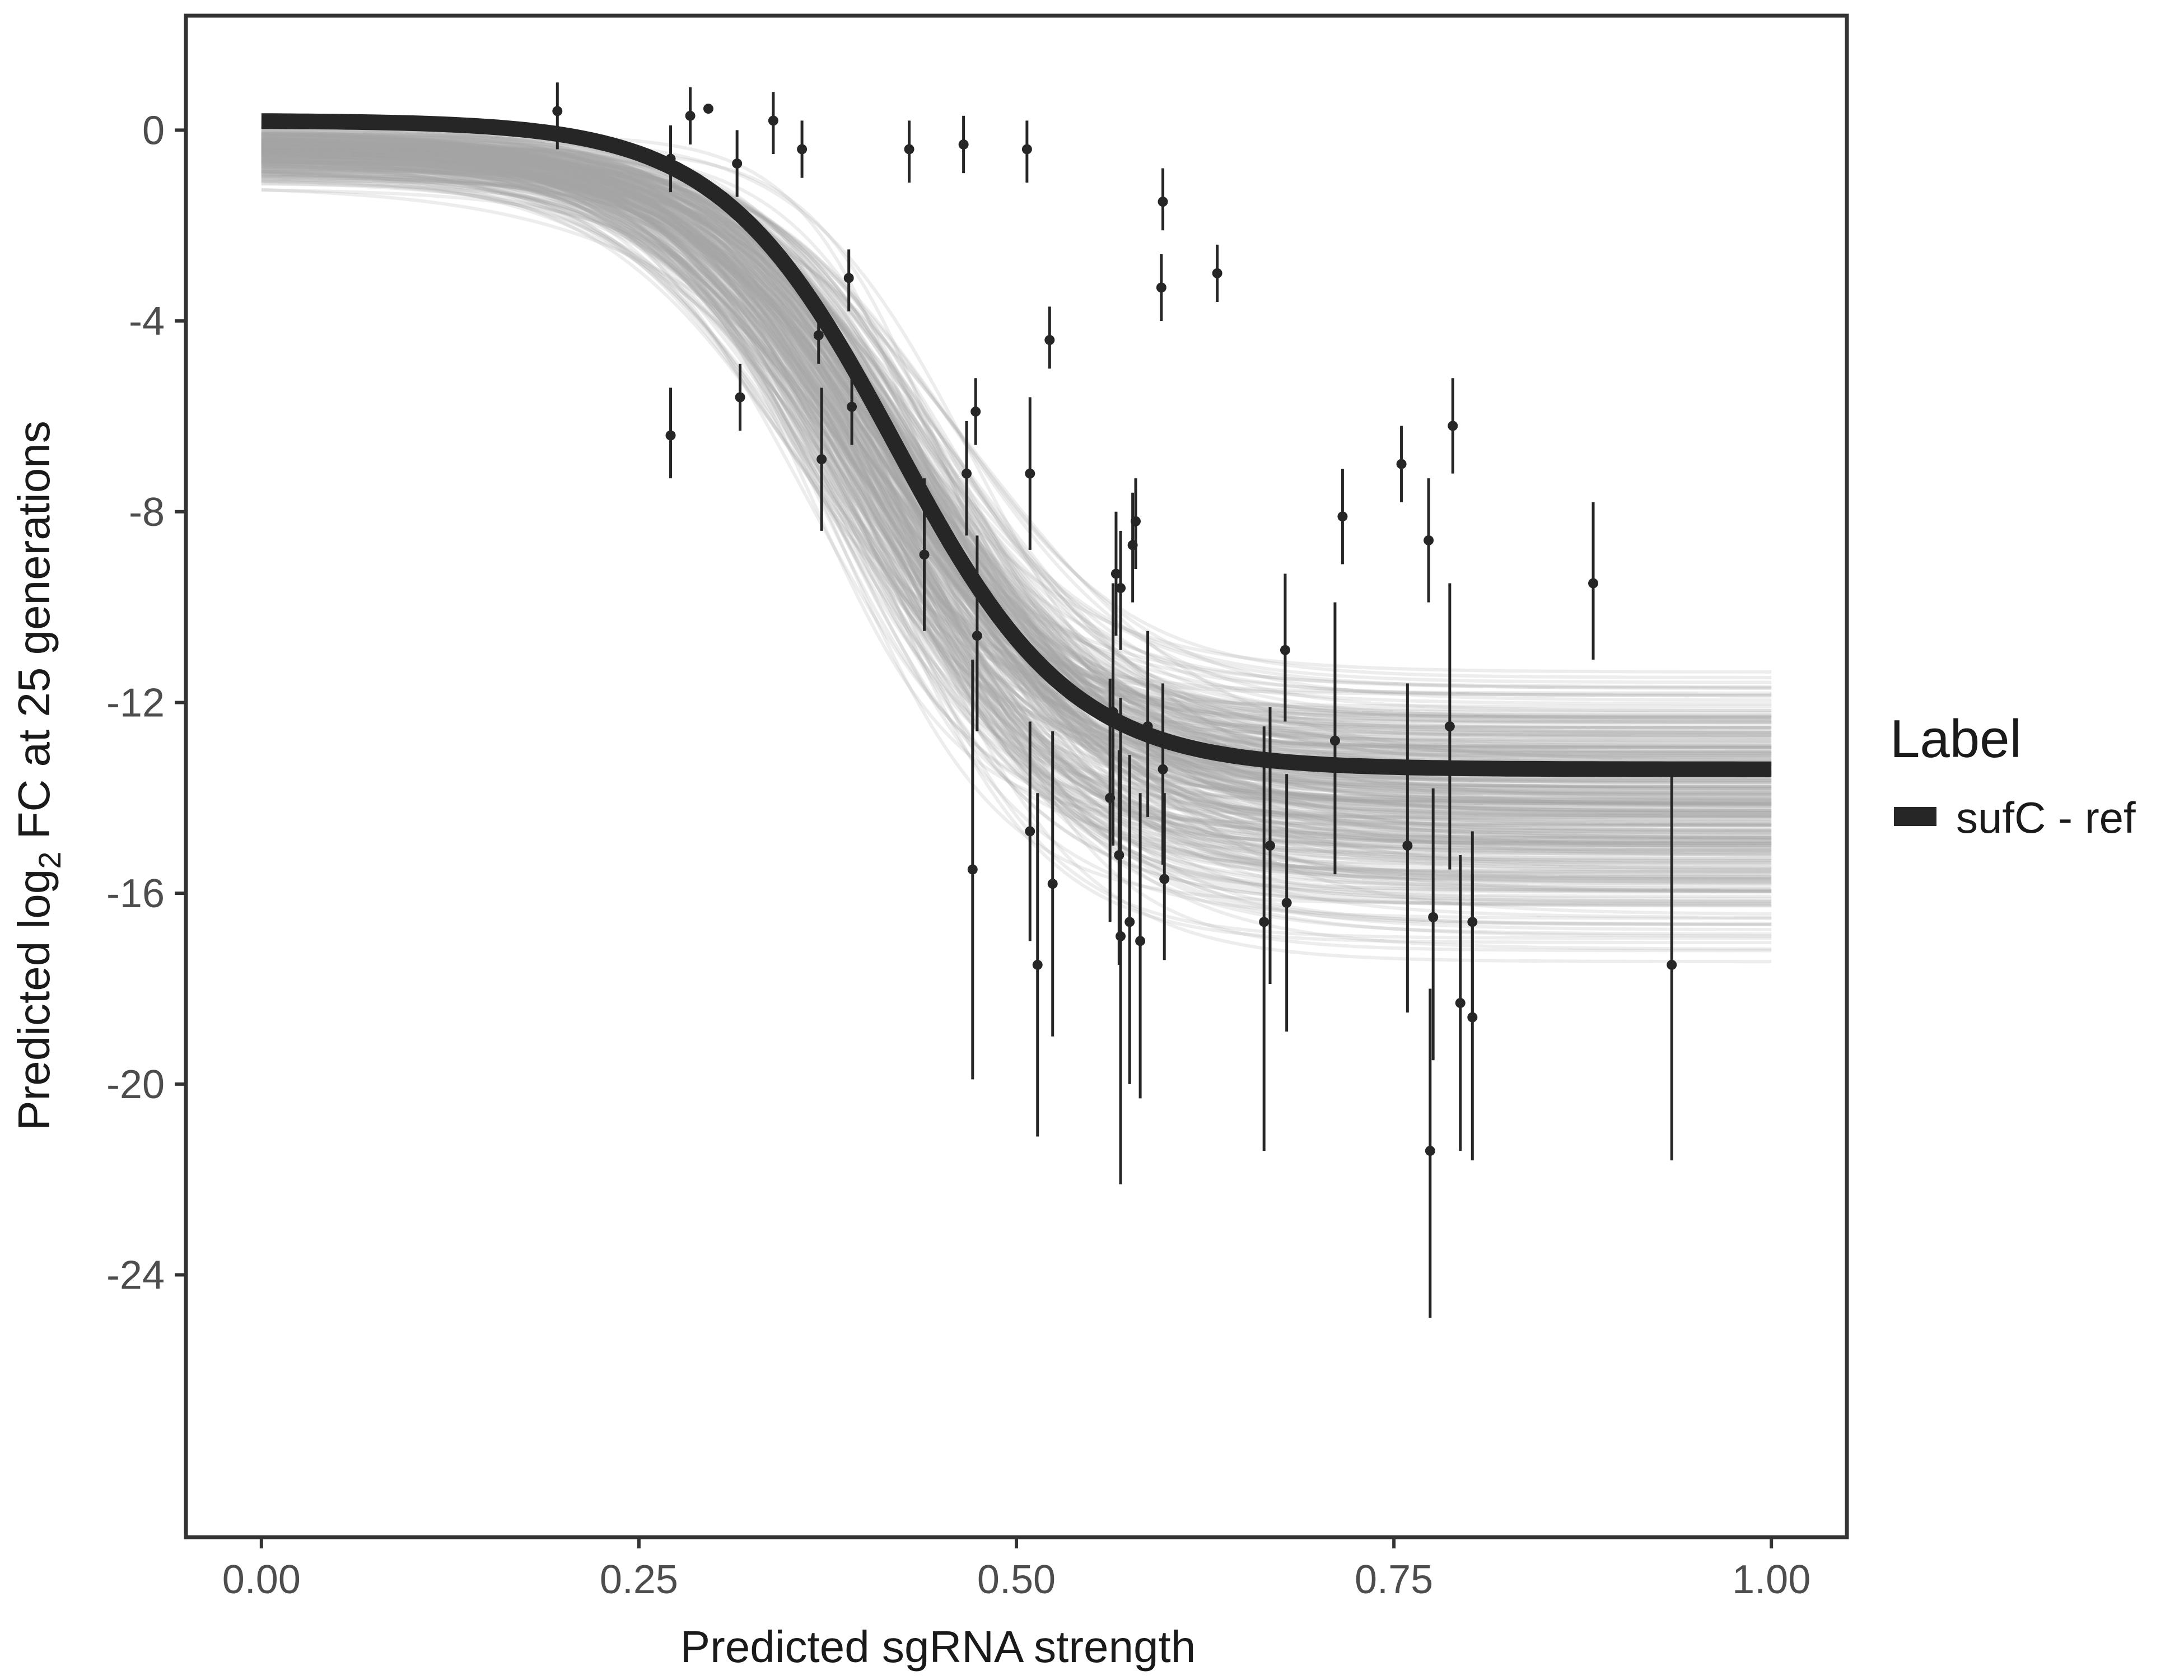  I want to click on y-tick-label: -20, so click(136, 1085).